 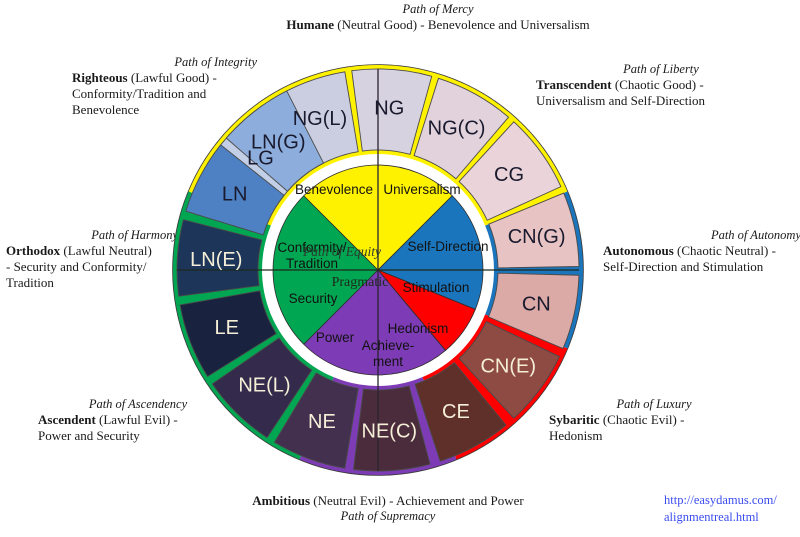 I want to click on callout-ascendent-bold: Ascendent, so click(x=67, y=420).